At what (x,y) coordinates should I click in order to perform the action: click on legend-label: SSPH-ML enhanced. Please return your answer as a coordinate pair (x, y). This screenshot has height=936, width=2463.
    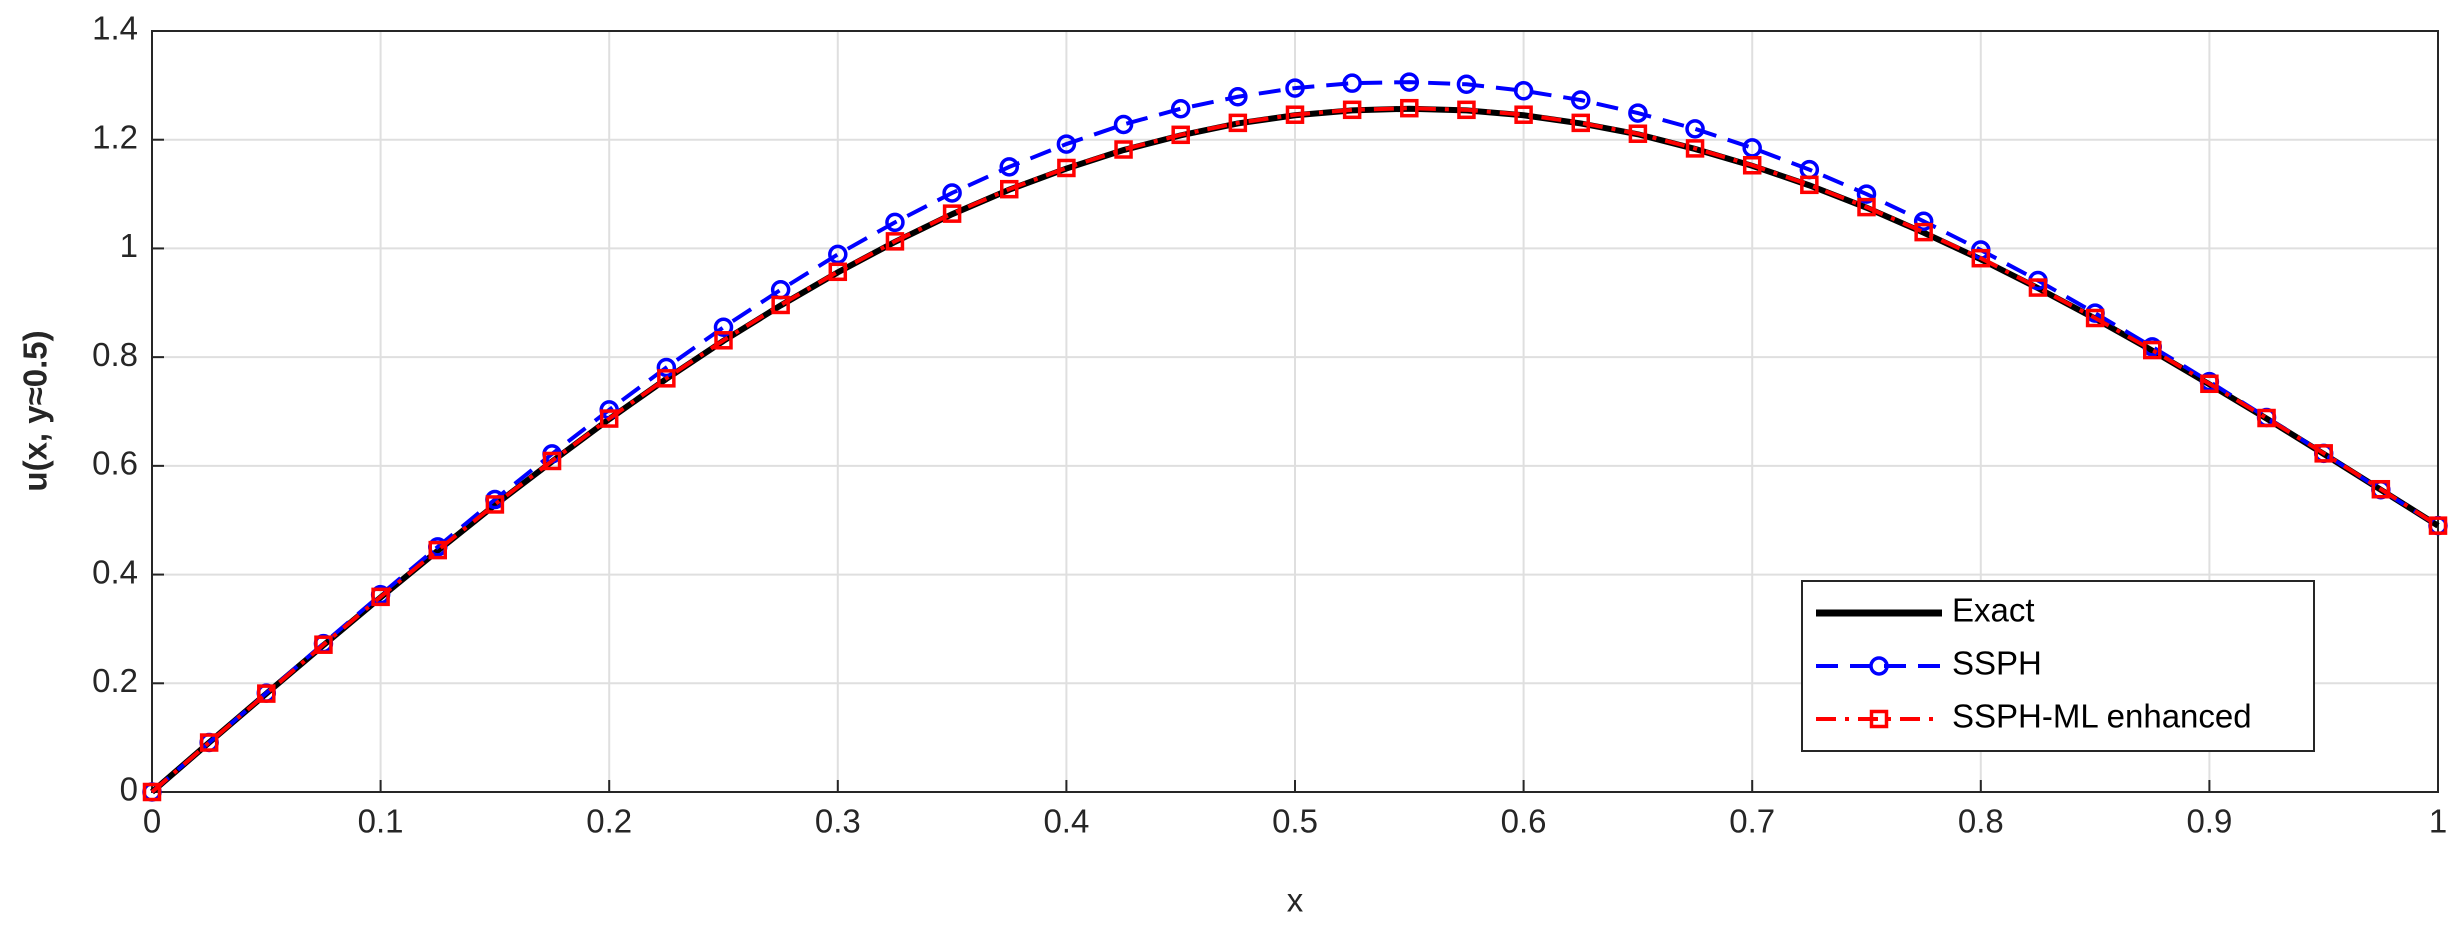
    Looking at the image, I should click on (2102, 716).